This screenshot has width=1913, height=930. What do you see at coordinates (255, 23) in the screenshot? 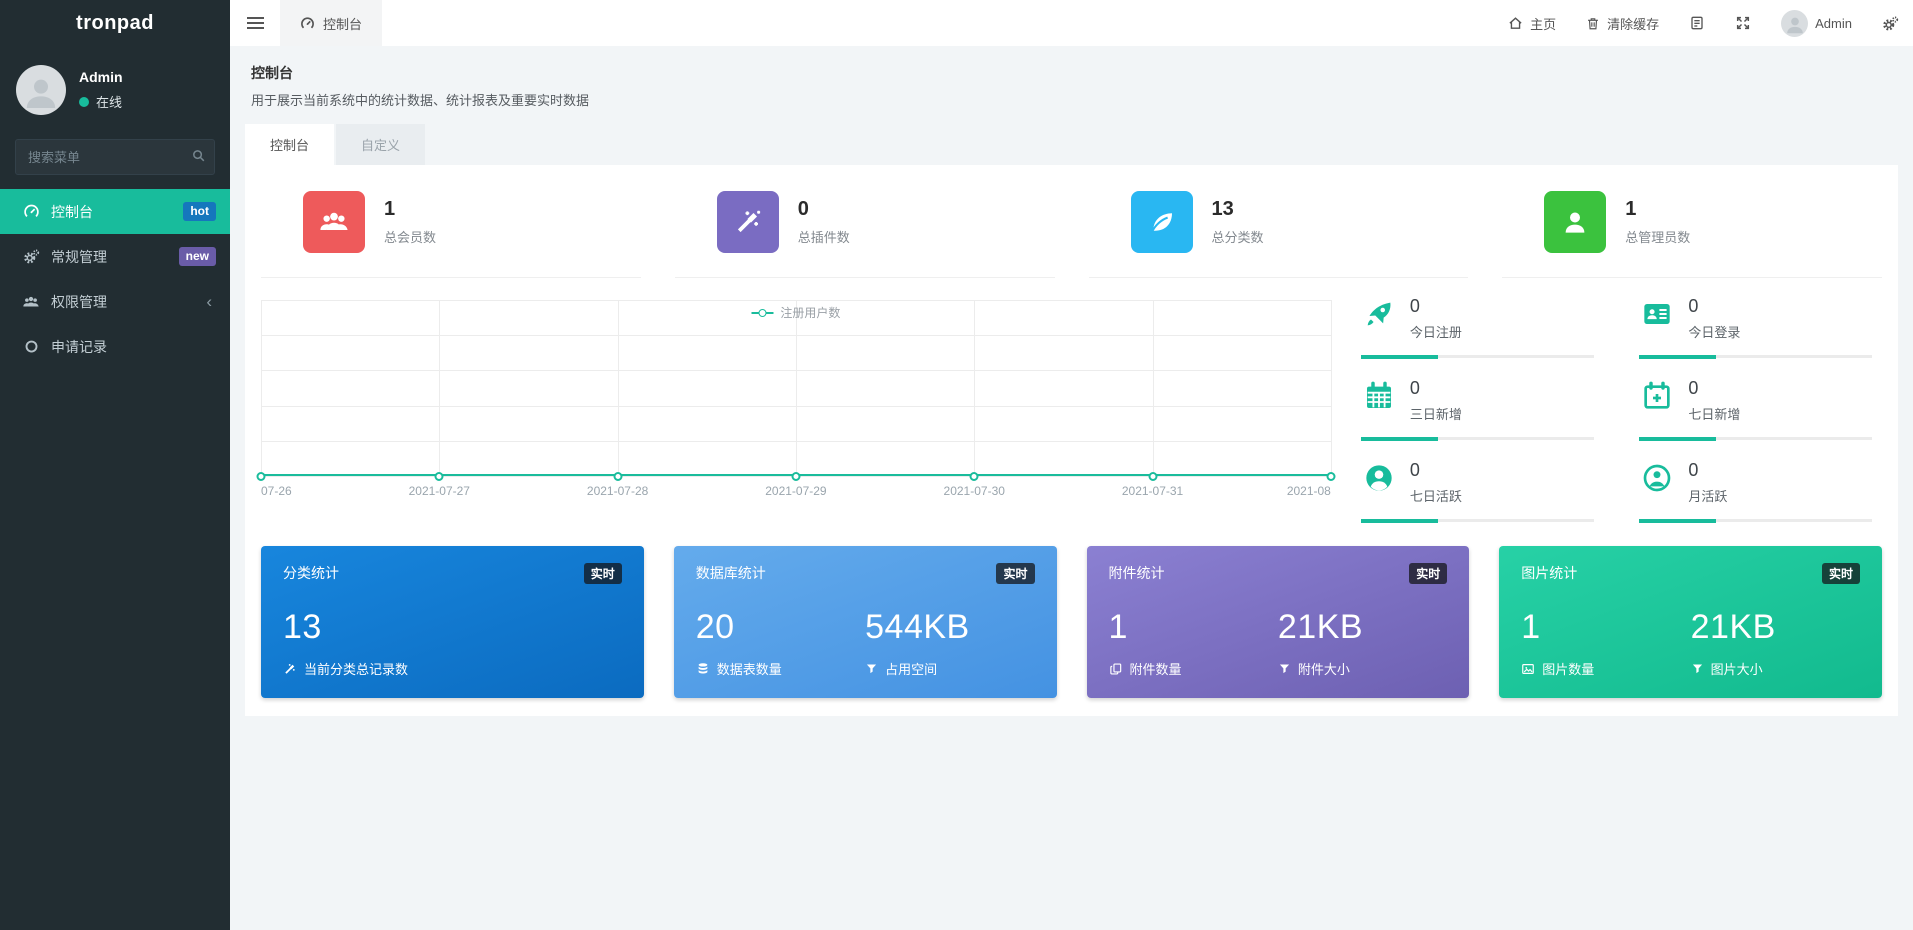
I see `hamburger-icon` at bounding box center [255, 23].